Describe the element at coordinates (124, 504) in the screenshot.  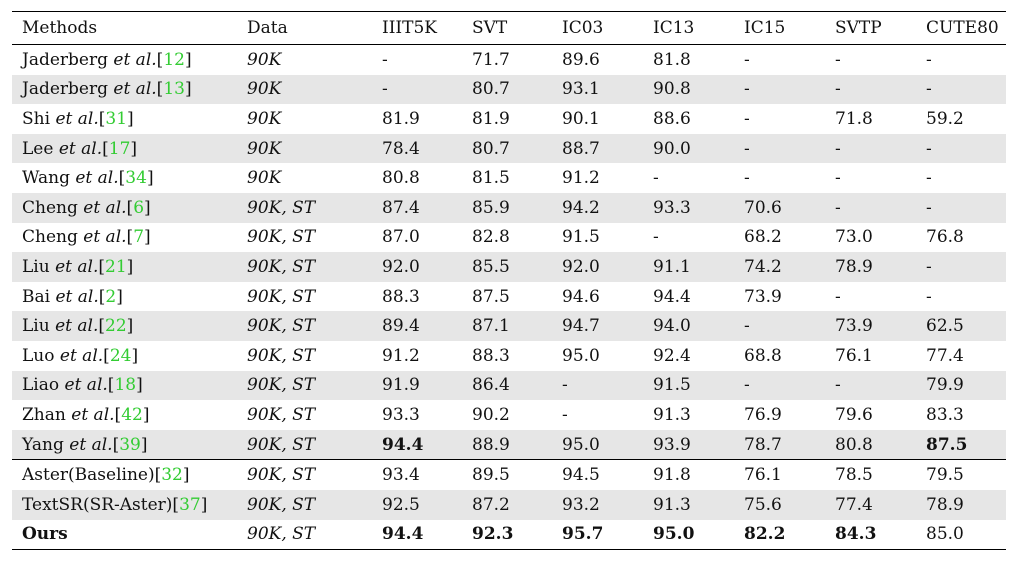
I see `method-cell: TextSR(SR-Aster)[37]` at that location.